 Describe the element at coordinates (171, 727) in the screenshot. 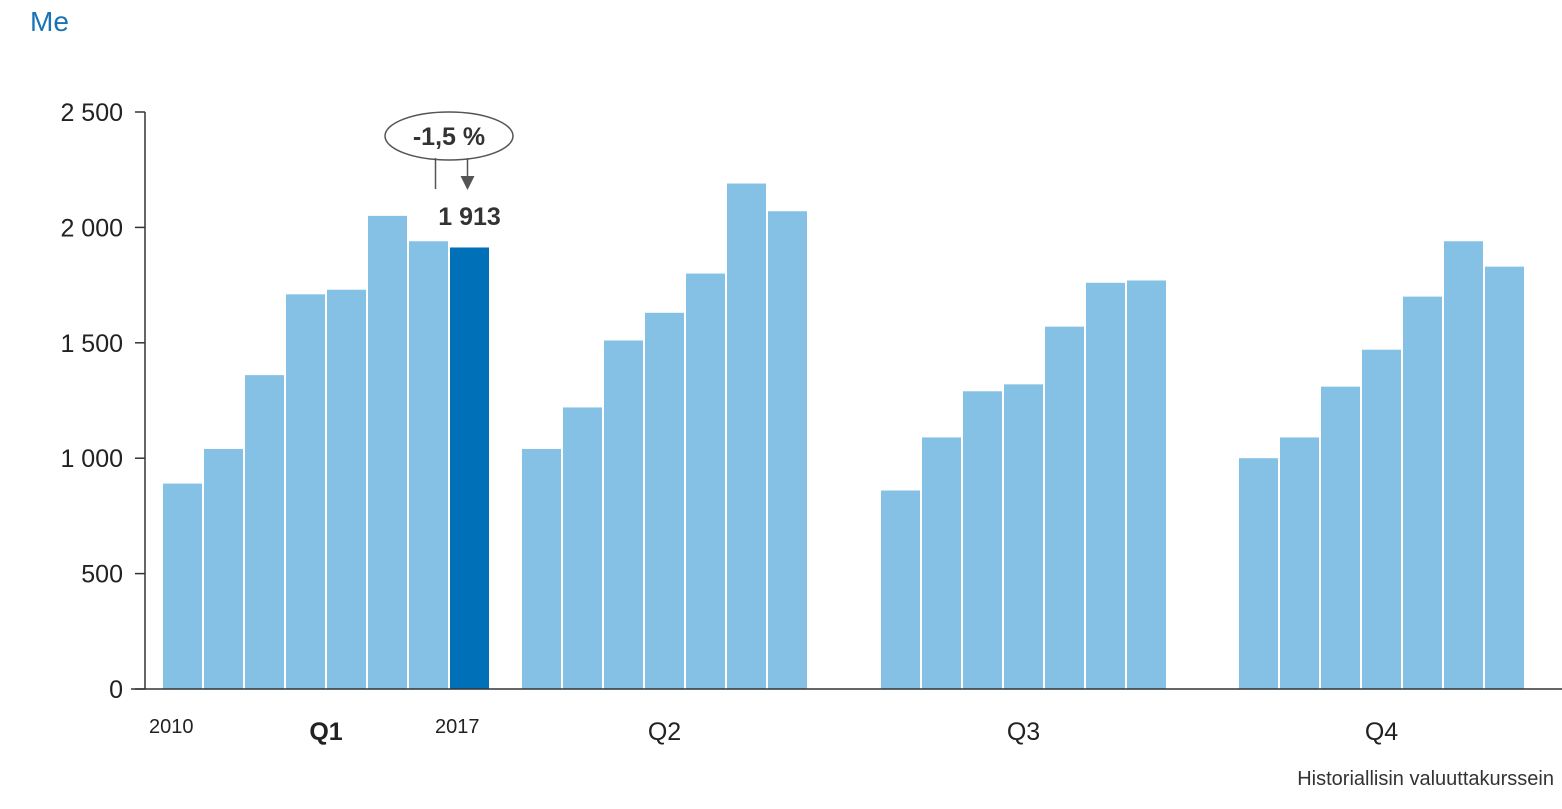

I see `year-label-first: 2010` at that location.